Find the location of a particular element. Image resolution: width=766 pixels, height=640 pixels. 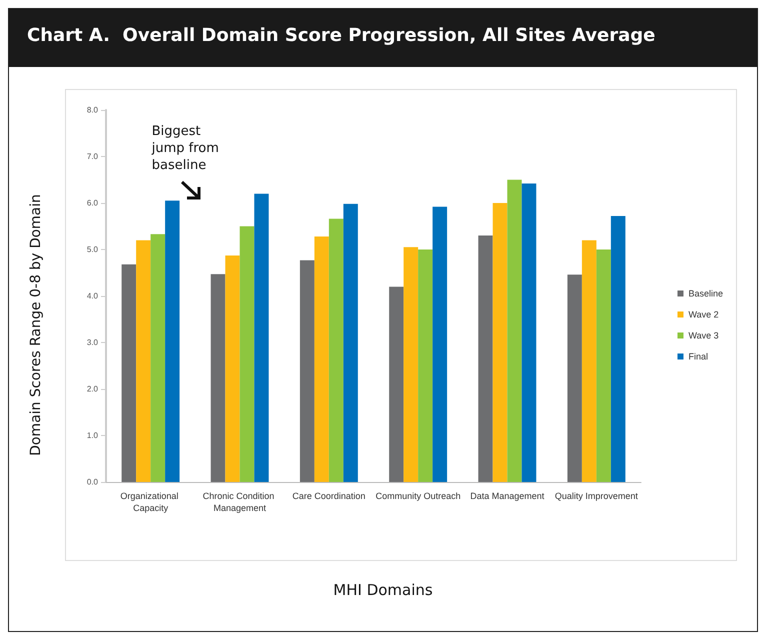

y-tick-label: 0.0 is located at coordinates (92, 482).